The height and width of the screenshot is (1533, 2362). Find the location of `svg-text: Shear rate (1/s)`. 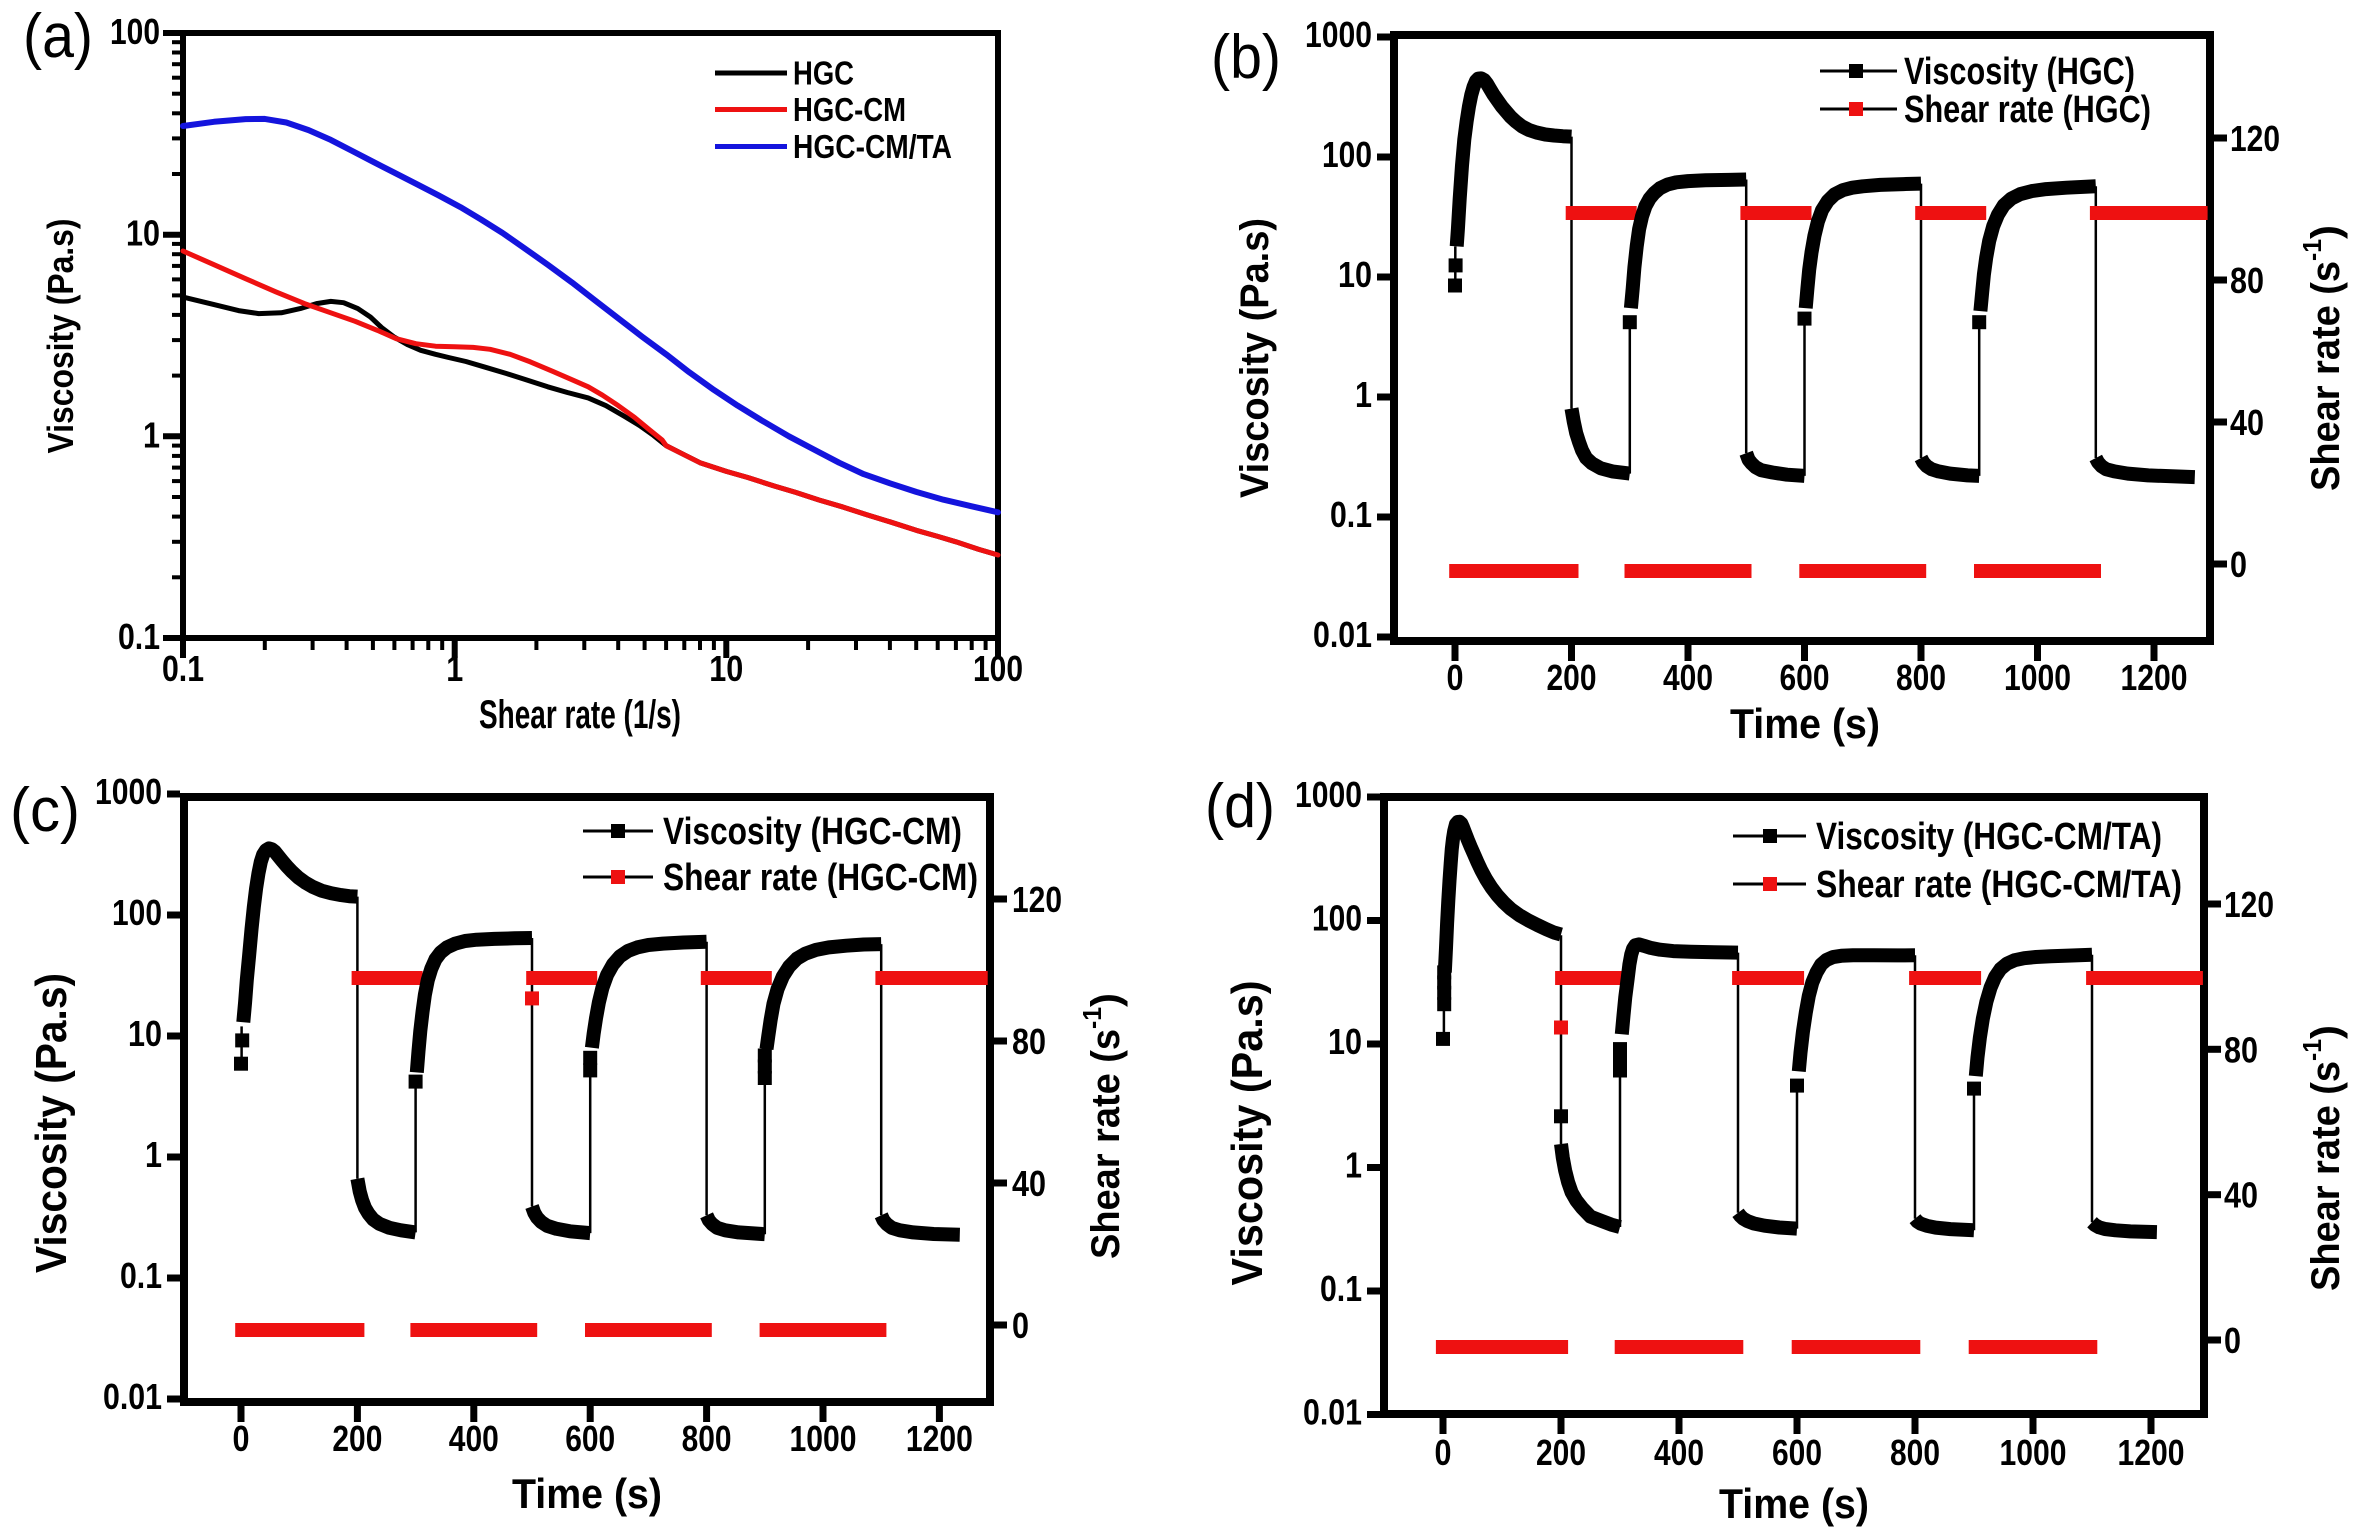

svg-text: Shear rate (1/s) is located at coordinates (580, 715).